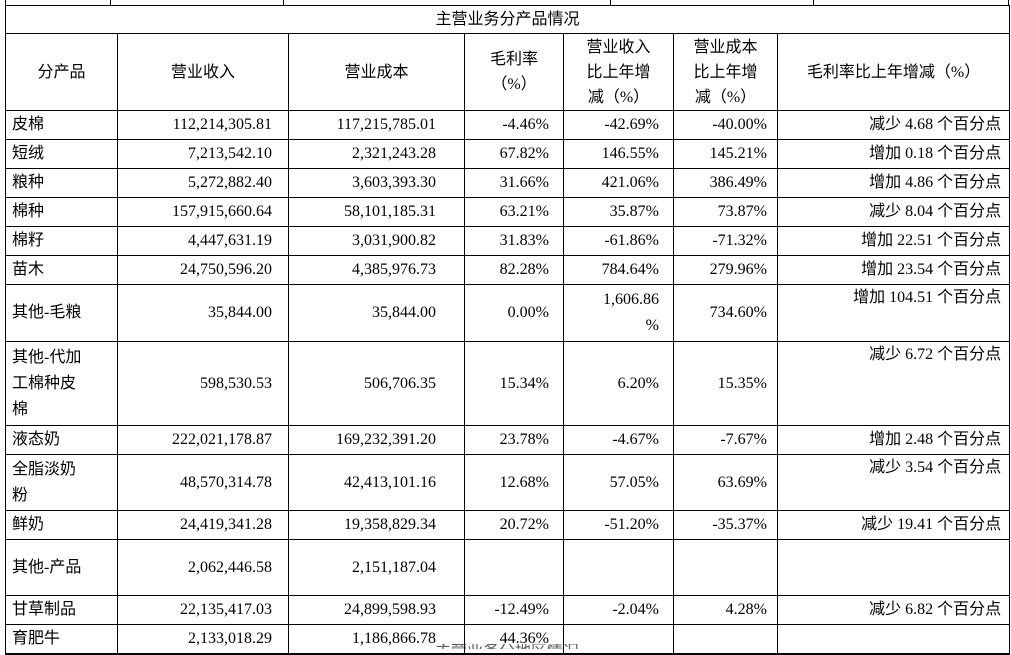  What do you see at coordinates (203, 639) in the screenshot?
I see `cell-revenue: 2,133,018.29` at bounding box center [203, 639].